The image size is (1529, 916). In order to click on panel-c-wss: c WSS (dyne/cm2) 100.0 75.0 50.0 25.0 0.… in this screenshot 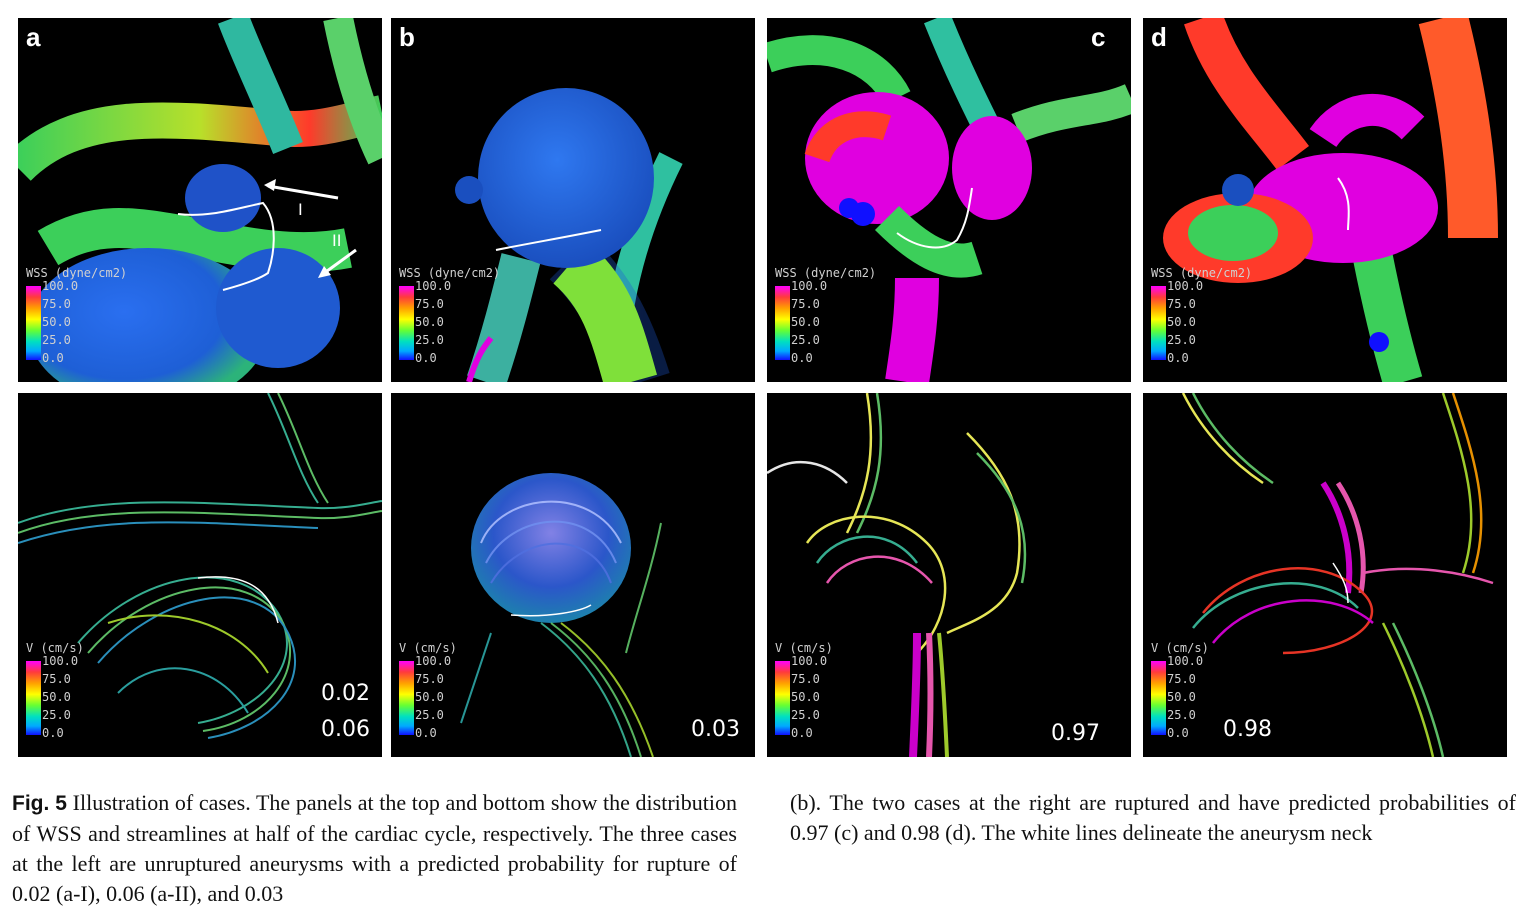, I will do `click(949, 200)`.